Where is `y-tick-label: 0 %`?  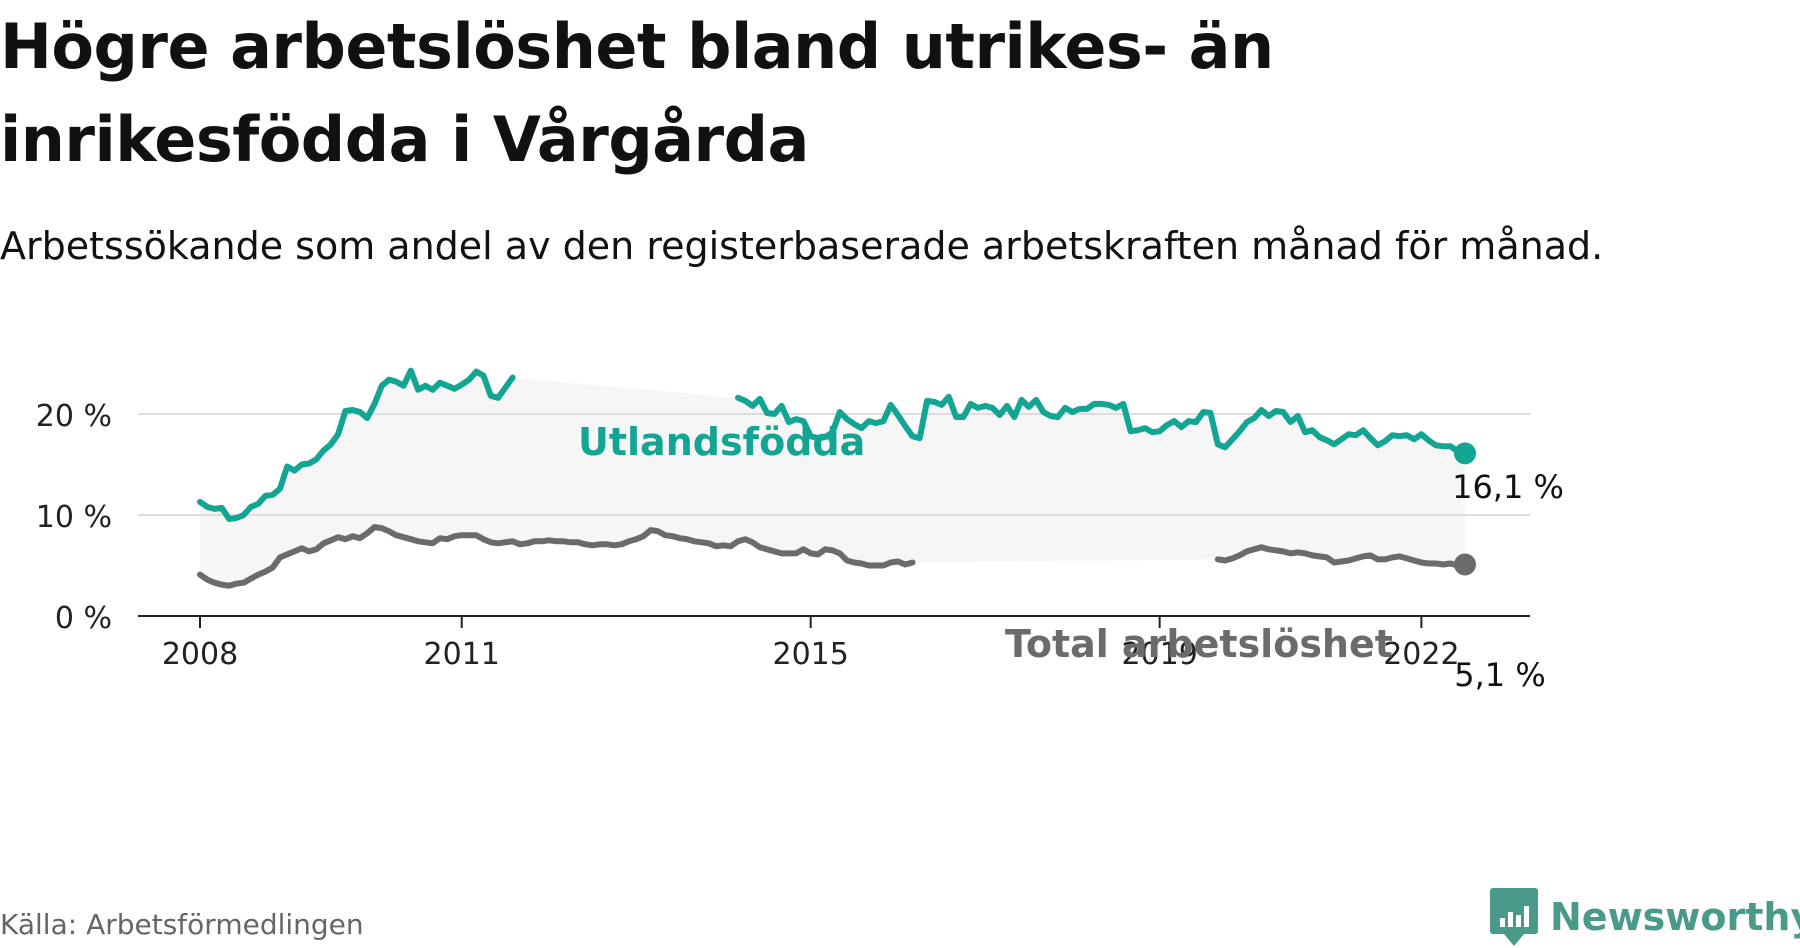
y-tick-label: 0 % is located at coordinates (83, 618).